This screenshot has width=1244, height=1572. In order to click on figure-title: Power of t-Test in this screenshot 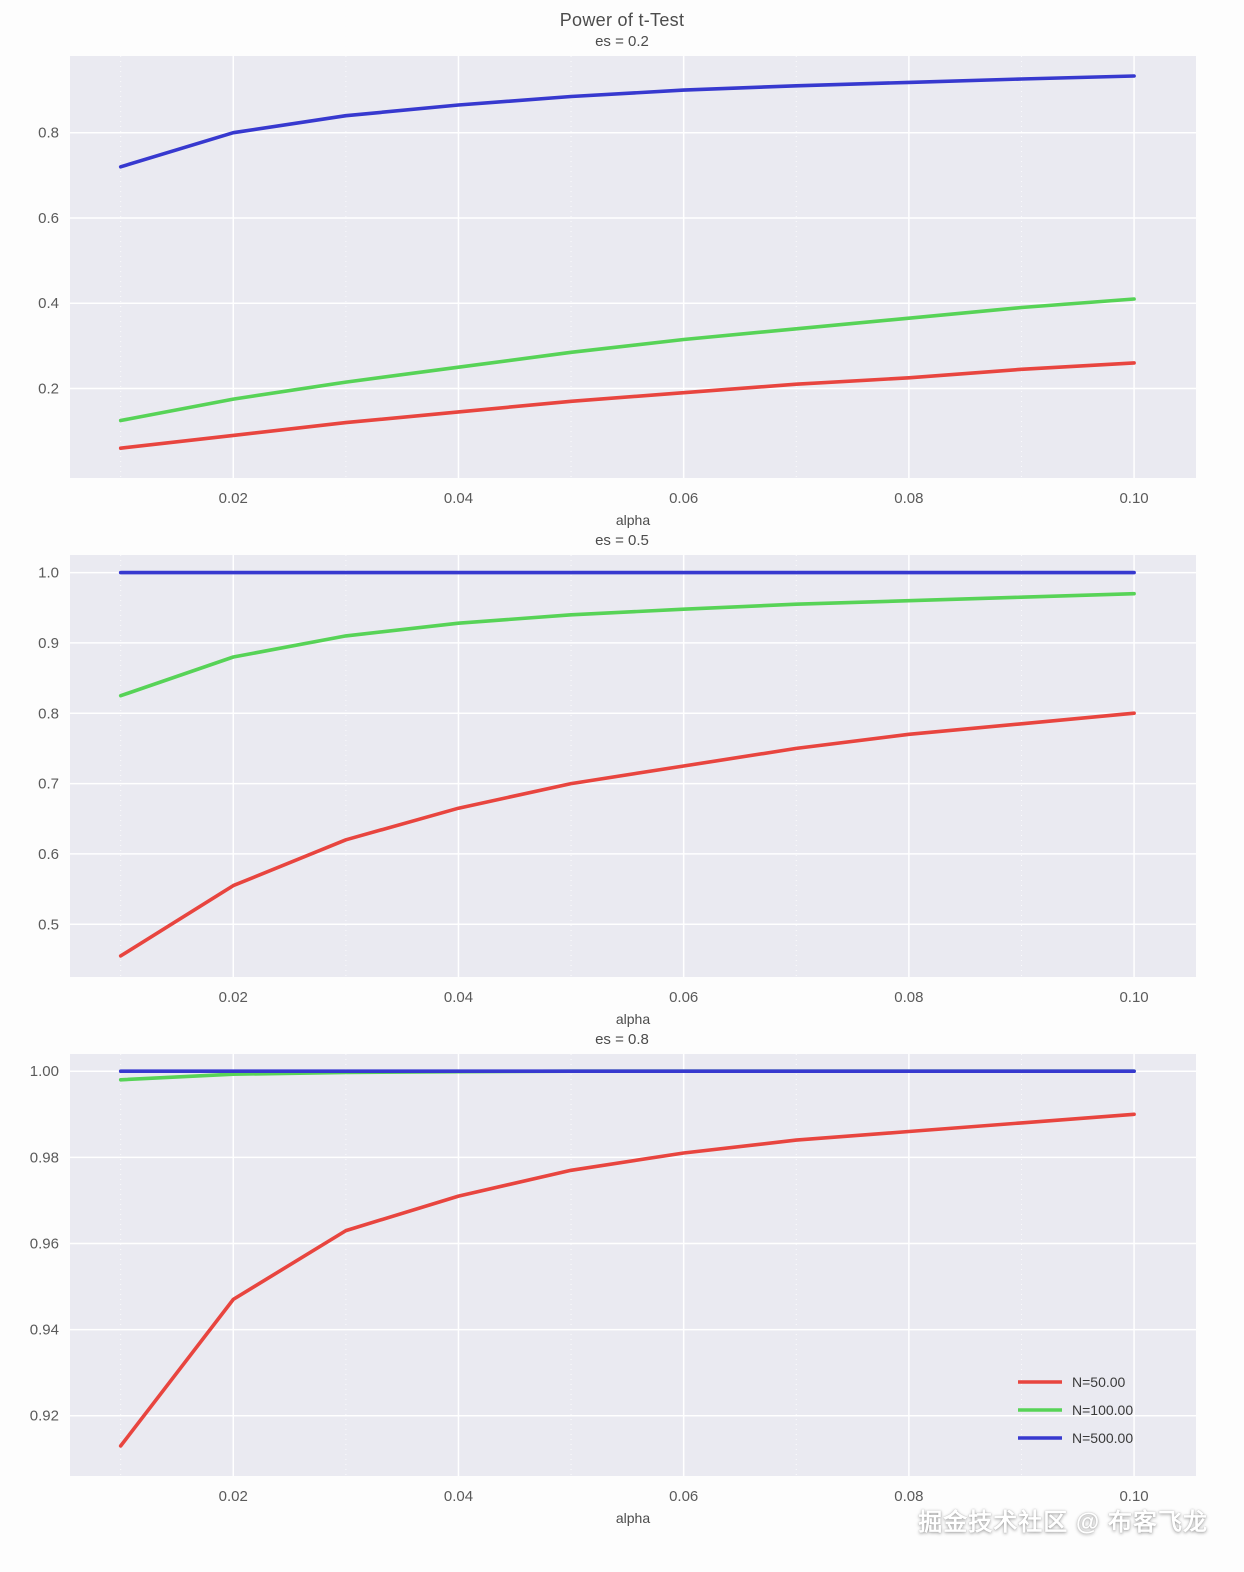, I will do `click(622, 20)`.